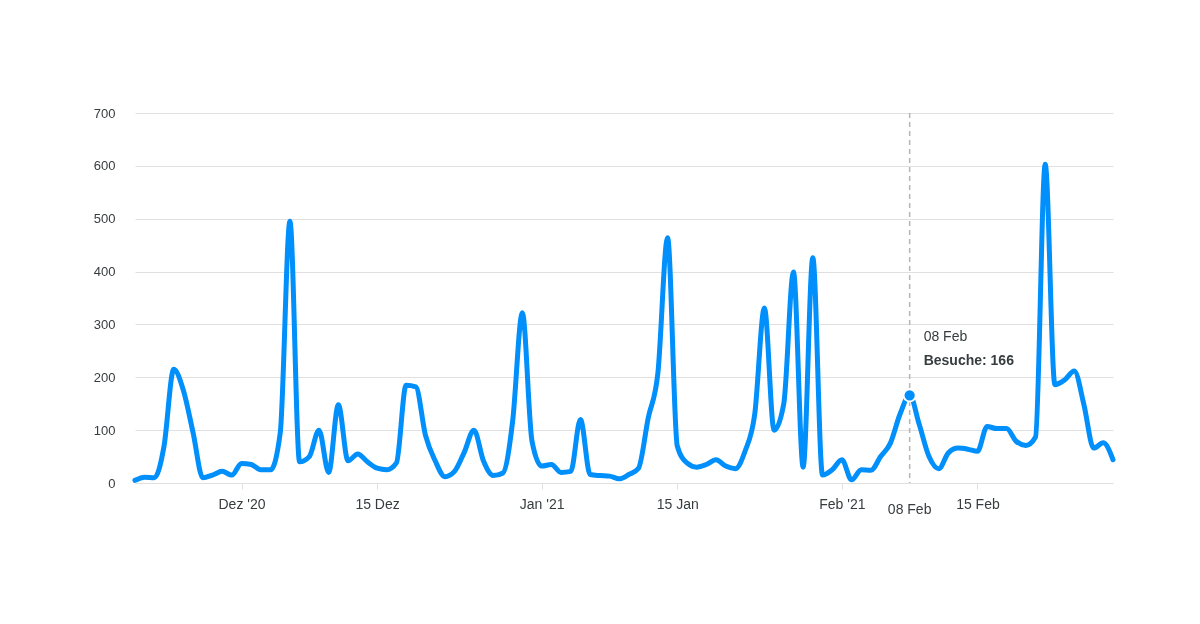  Describe the element at coordinates (377, 503) in the screenshot. I see `x-tick-label: 15 Dez` at that location.